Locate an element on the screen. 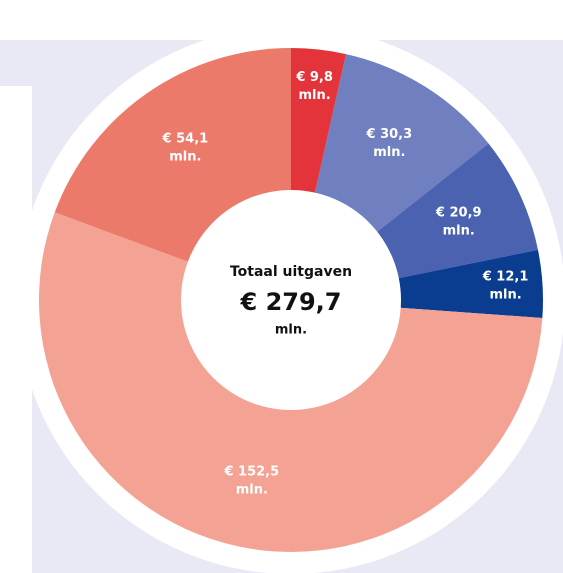 The height and width of the screenshot is (573, 563). value-label: € 30,3 is located at coordinates (389, 134).